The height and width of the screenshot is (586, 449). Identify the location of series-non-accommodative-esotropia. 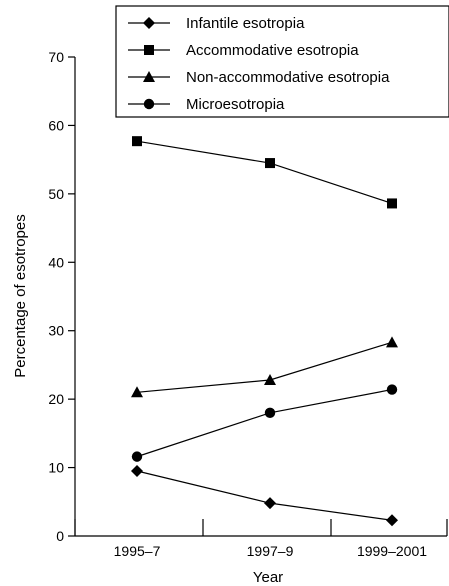
(264, 367).